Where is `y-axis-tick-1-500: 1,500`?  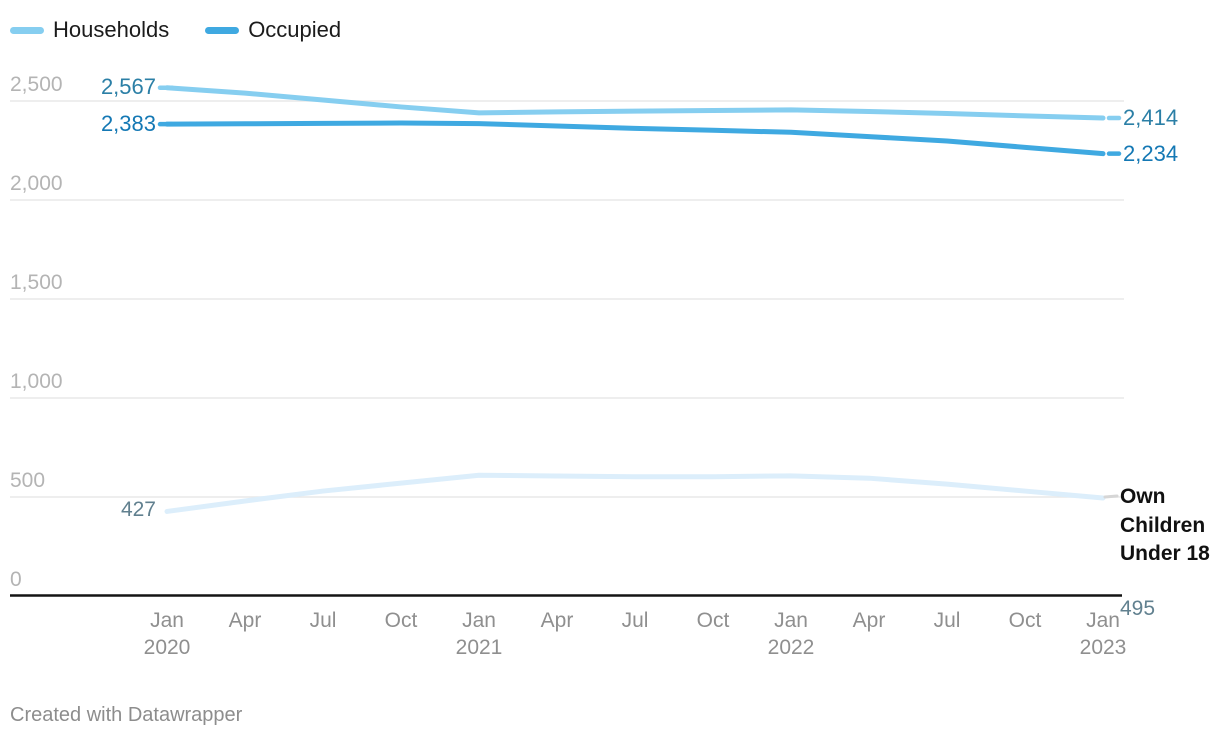 y-axis-tick-1-500: 1,500 is located at coordinates (36, 282).